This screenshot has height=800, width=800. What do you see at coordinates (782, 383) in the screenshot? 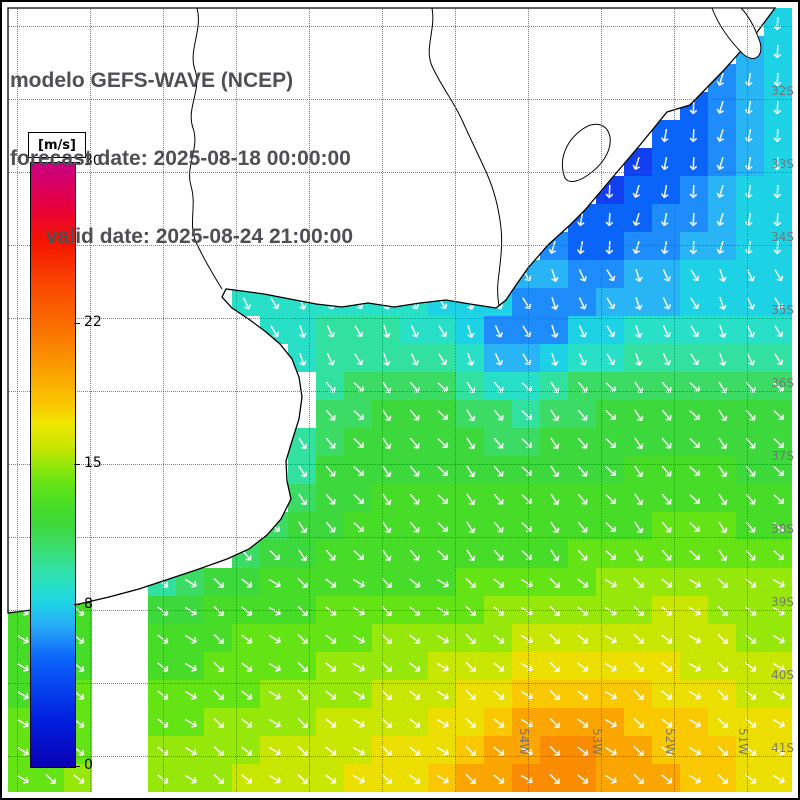
I see `latitude-label: 36S` at bounding box center [782, 383].